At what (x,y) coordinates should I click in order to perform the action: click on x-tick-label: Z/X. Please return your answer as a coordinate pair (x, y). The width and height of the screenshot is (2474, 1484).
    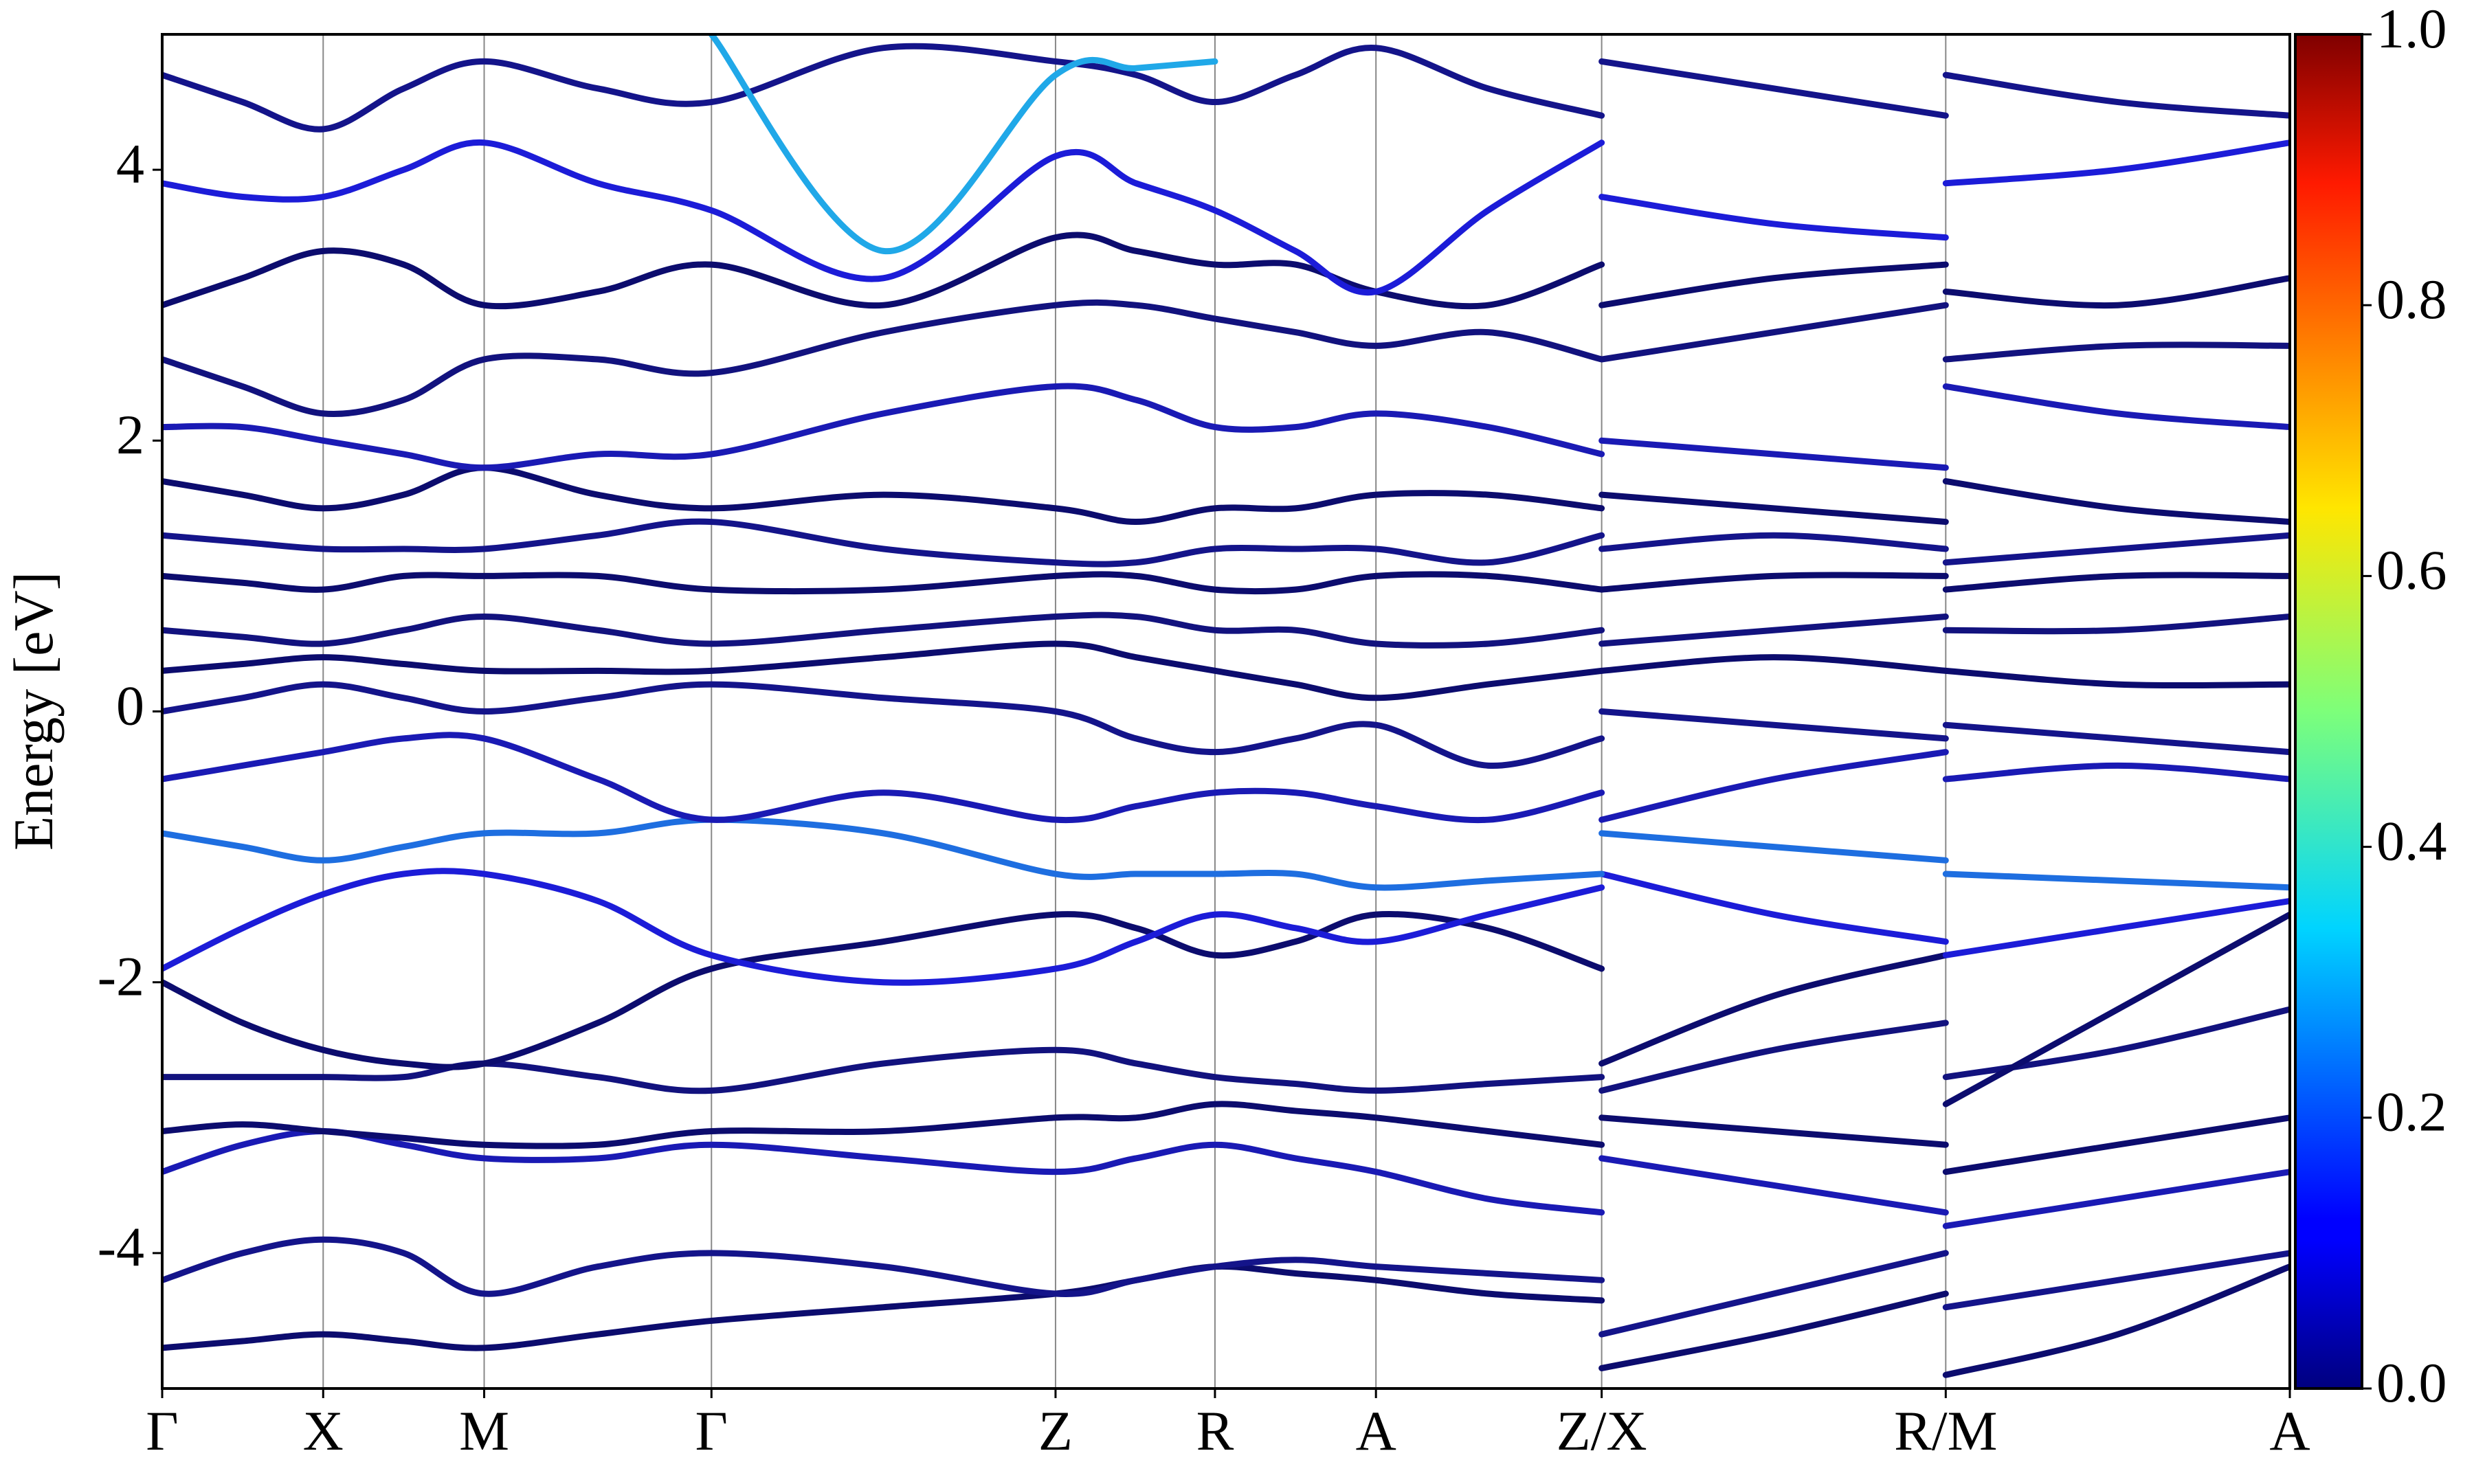
    Looking at the image, I should click on (1602, 1430).